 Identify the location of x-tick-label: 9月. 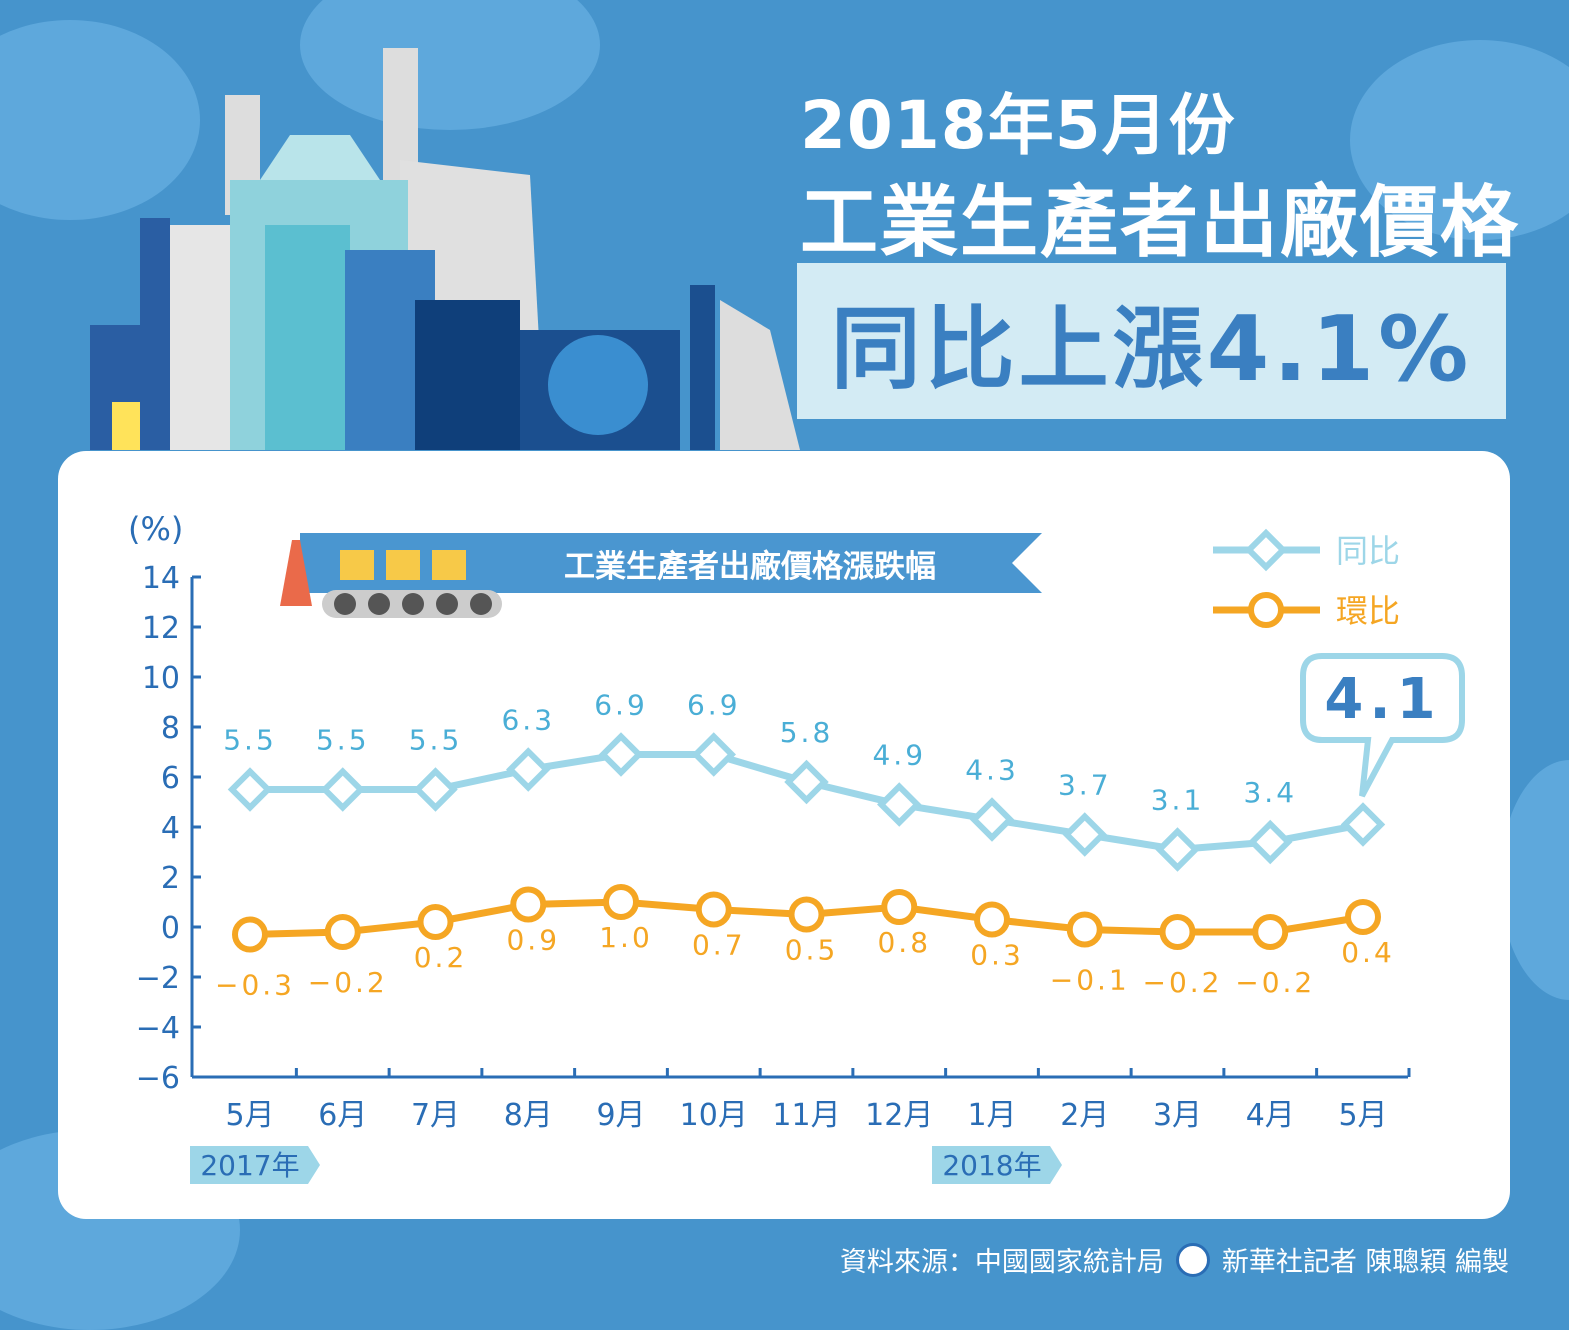
(620, 1115).